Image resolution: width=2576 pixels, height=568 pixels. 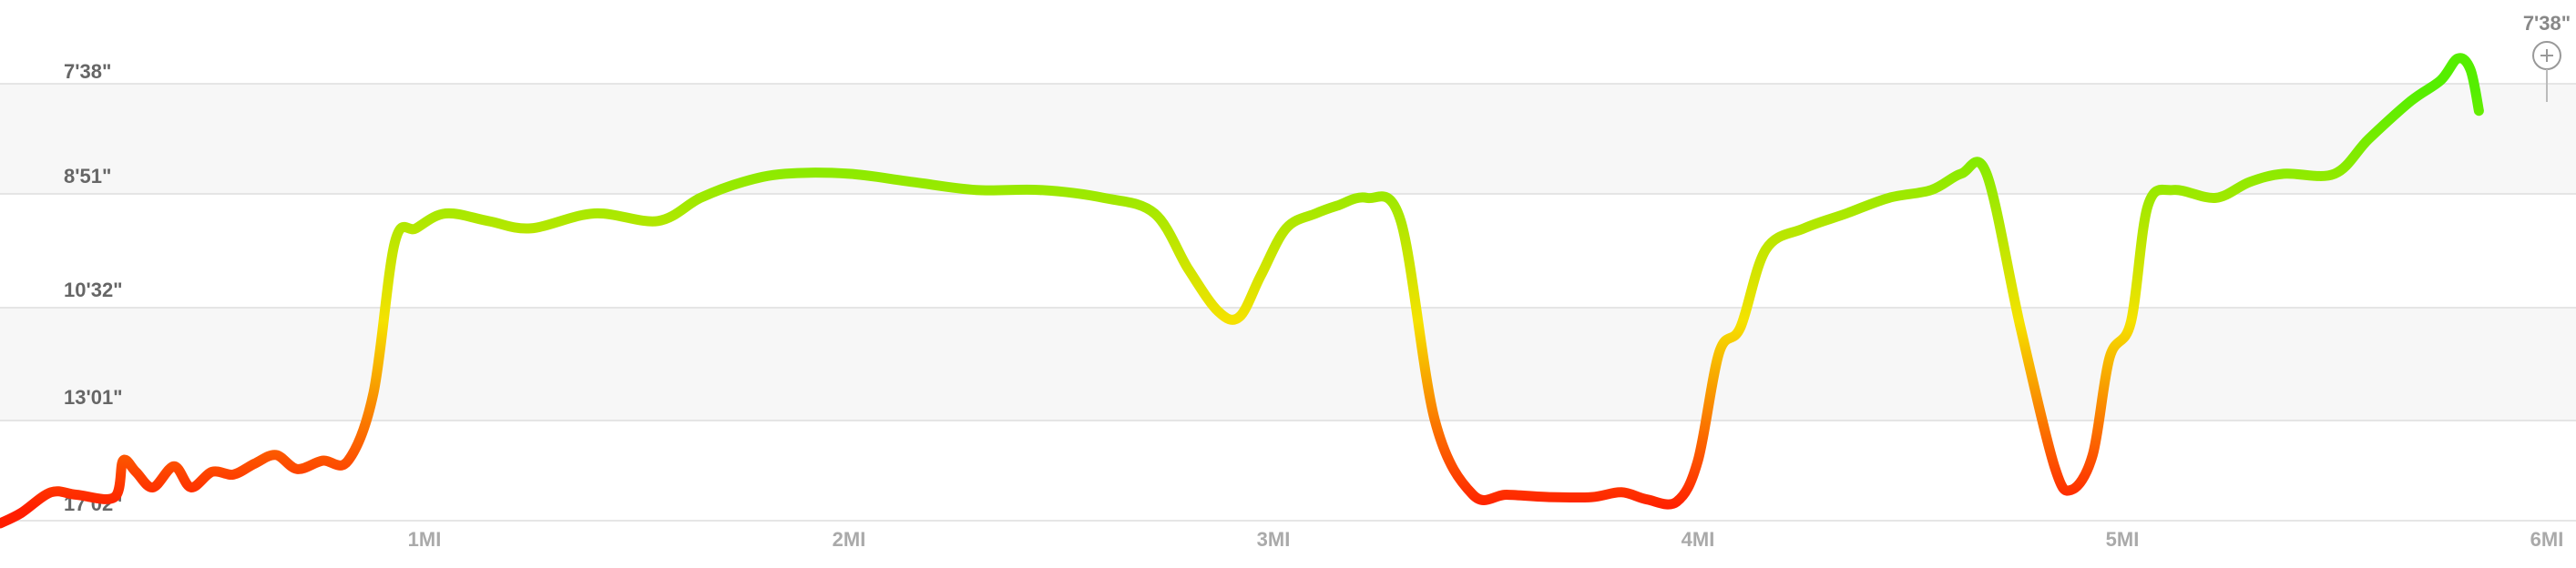 I want to click on x-tick-label: 2MI, so click(x=849, y=539).